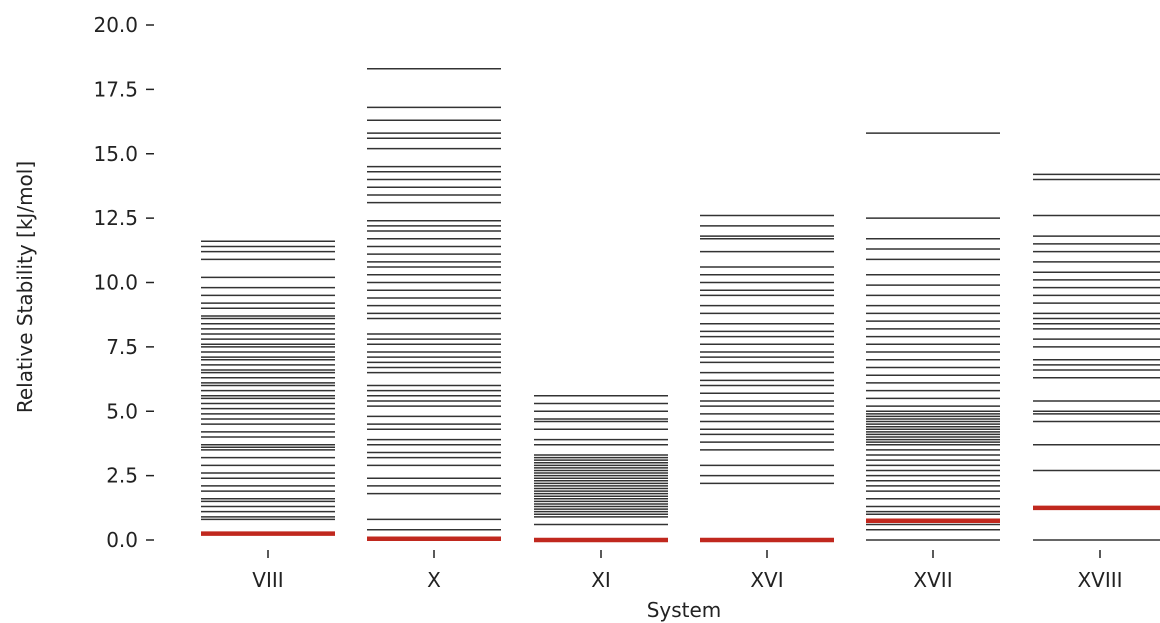  Describe the element at coordinates (1099, 580) in the screenshot. I see `x-tick-label: XVIII` at that location.